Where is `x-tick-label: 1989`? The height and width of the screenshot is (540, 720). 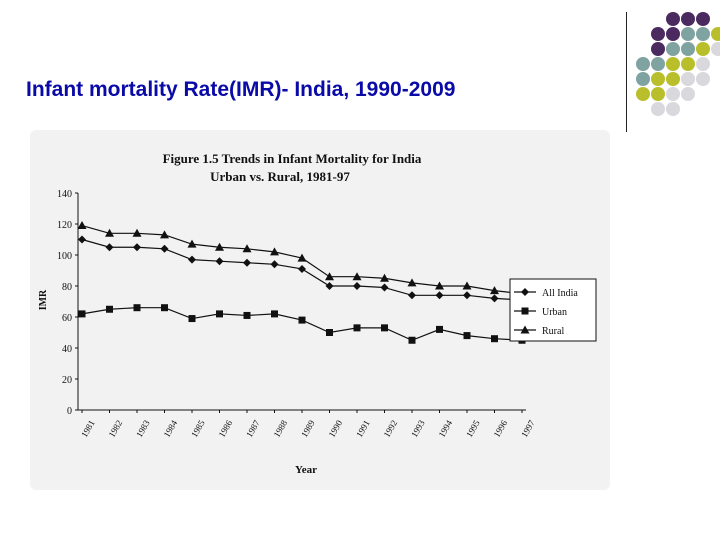
x-tick-label: 1989 is located at coordinates (308, 428).